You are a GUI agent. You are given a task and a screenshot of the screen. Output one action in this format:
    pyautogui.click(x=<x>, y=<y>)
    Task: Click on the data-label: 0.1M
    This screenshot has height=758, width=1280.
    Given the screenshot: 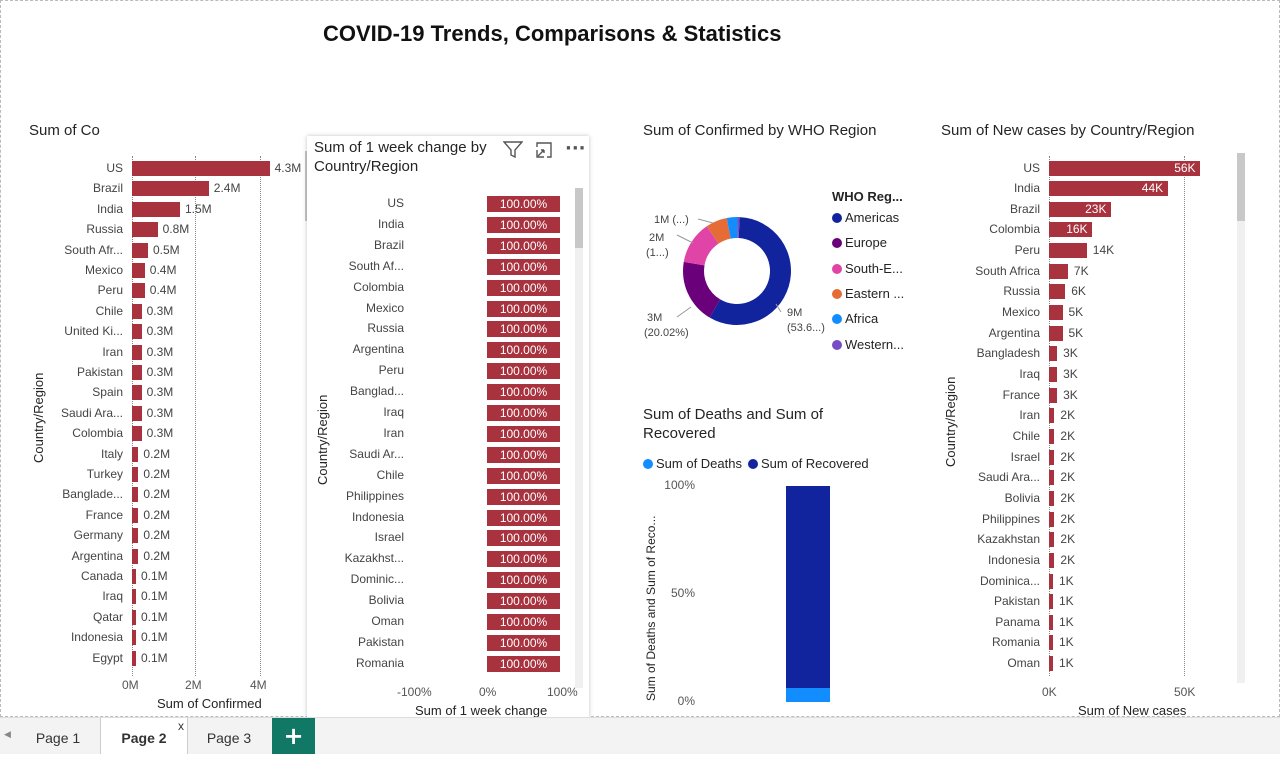 What is the action you would take?
    pyautogui.click(x=154, y=657)
    